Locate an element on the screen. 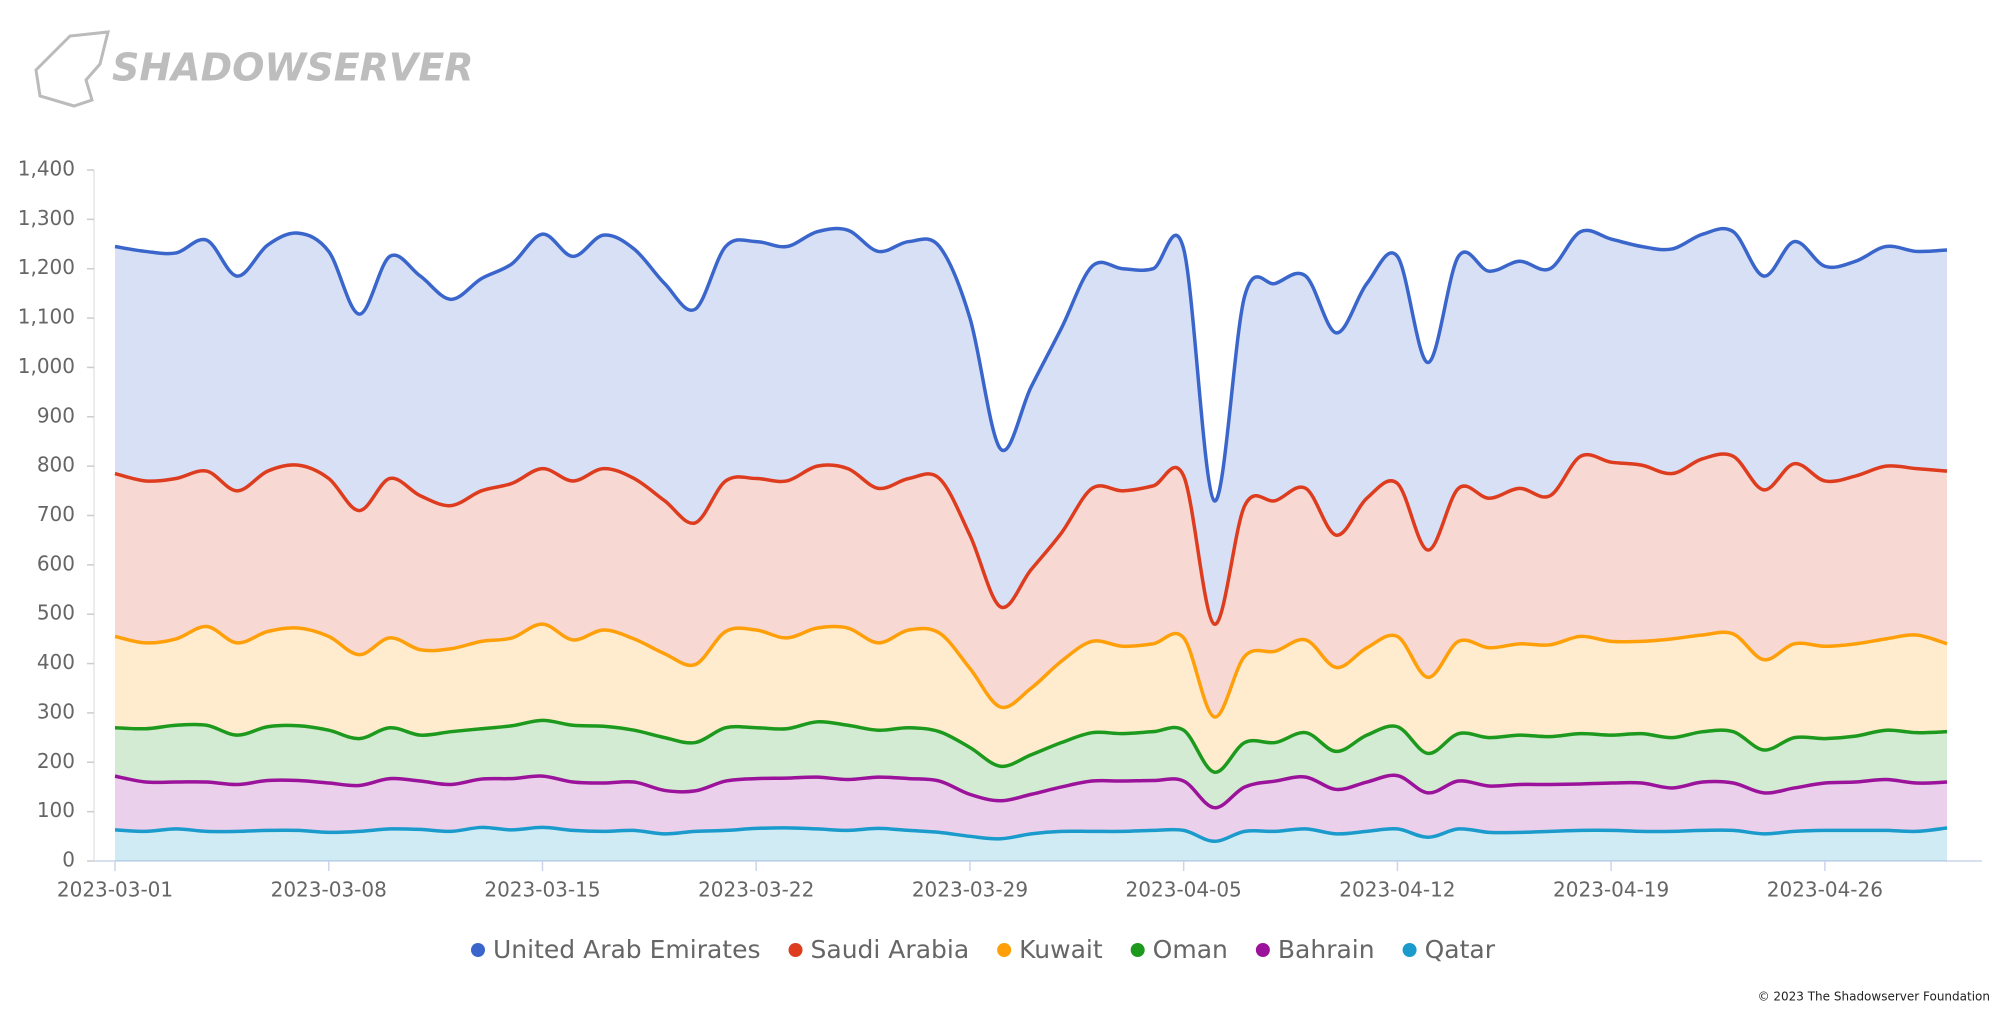 The width and height of the screenshot is (2002, 1013). y-tick-label: 0 is located at coordinates (68, 860).